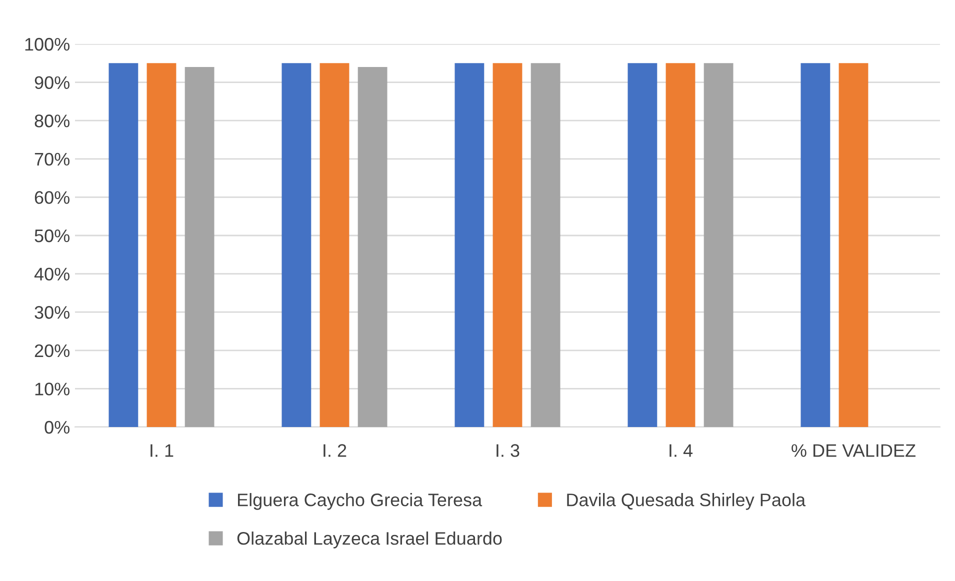  I want to click on y-tick-label: 10%, so click(52, 389).